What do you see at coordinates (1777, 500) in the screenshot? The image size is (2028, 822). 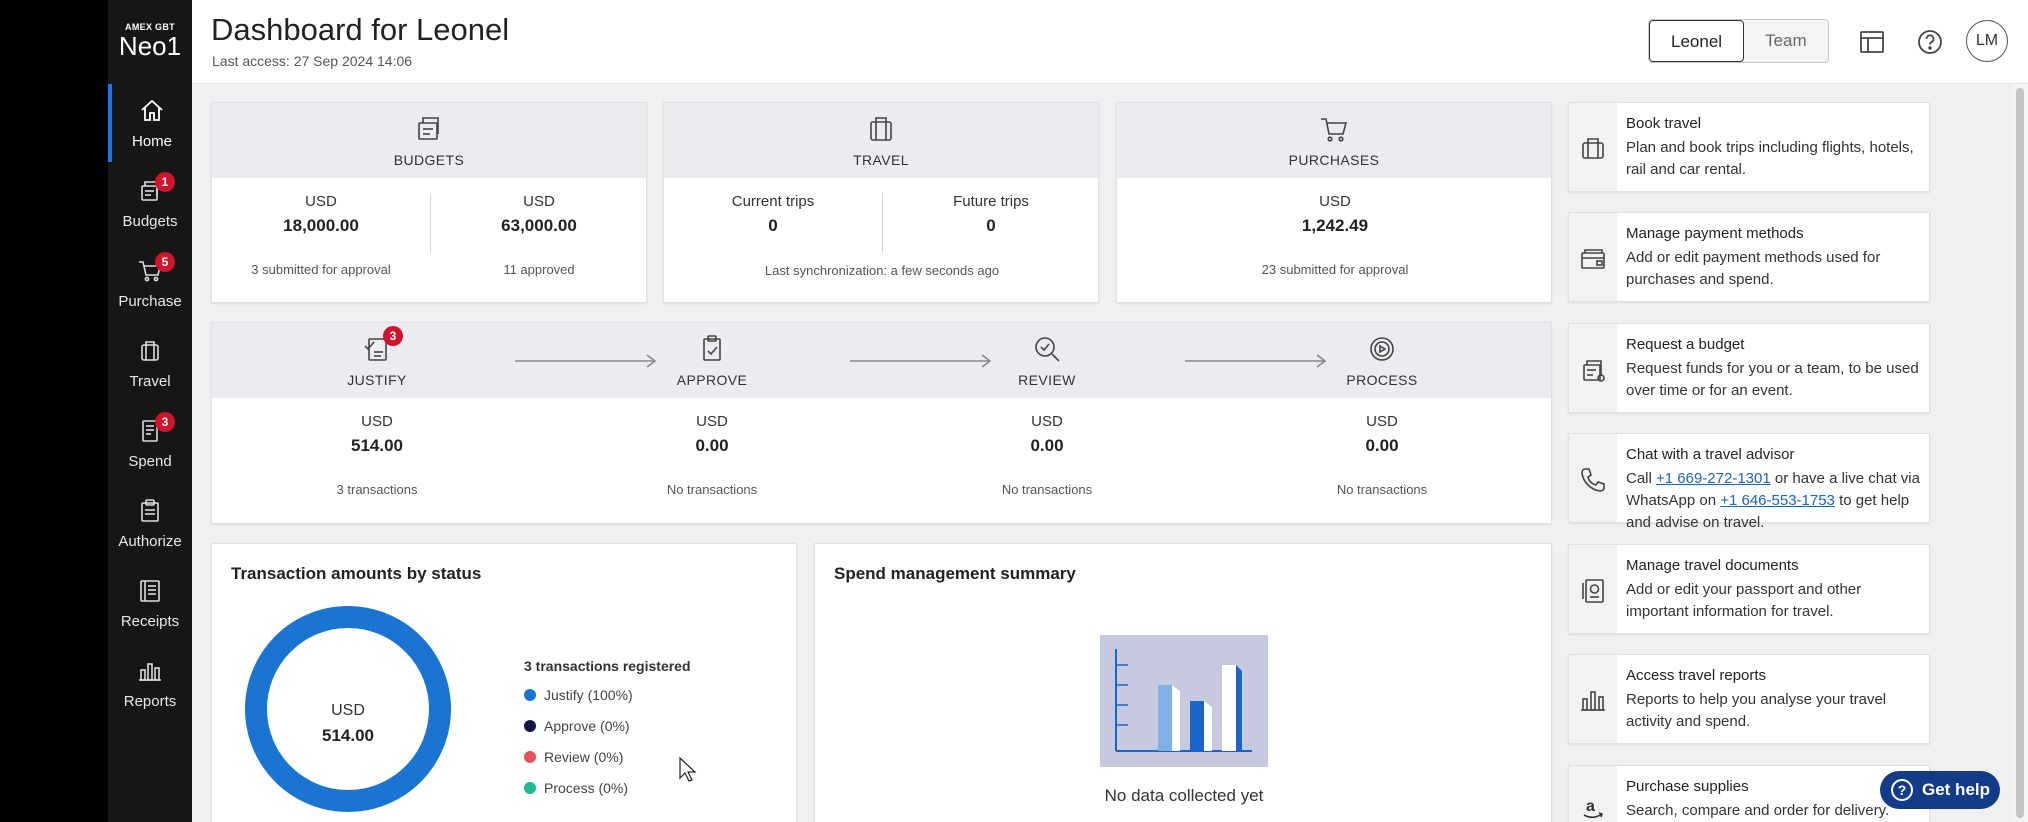 I see `phone-link-2: +1 646-553-1753` at bounding box center [1777, 500].